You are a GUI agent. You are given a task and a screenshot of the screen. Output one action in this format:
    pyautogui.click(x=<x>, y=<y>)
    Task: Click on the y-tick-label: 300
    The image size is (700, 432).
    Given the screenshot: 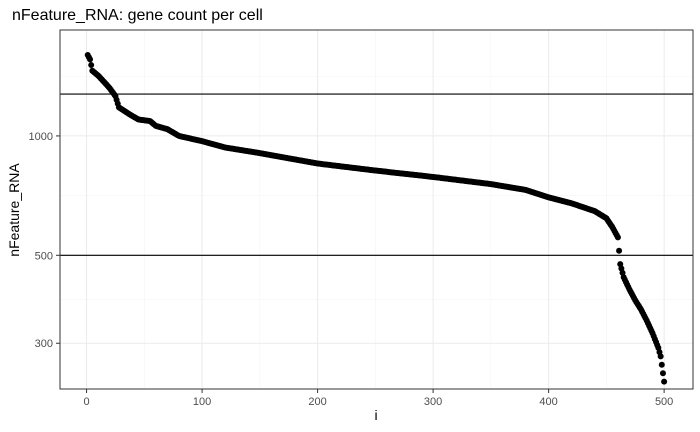 What is the action you would take?
    pyautogui.click(x=44, y=344)
    